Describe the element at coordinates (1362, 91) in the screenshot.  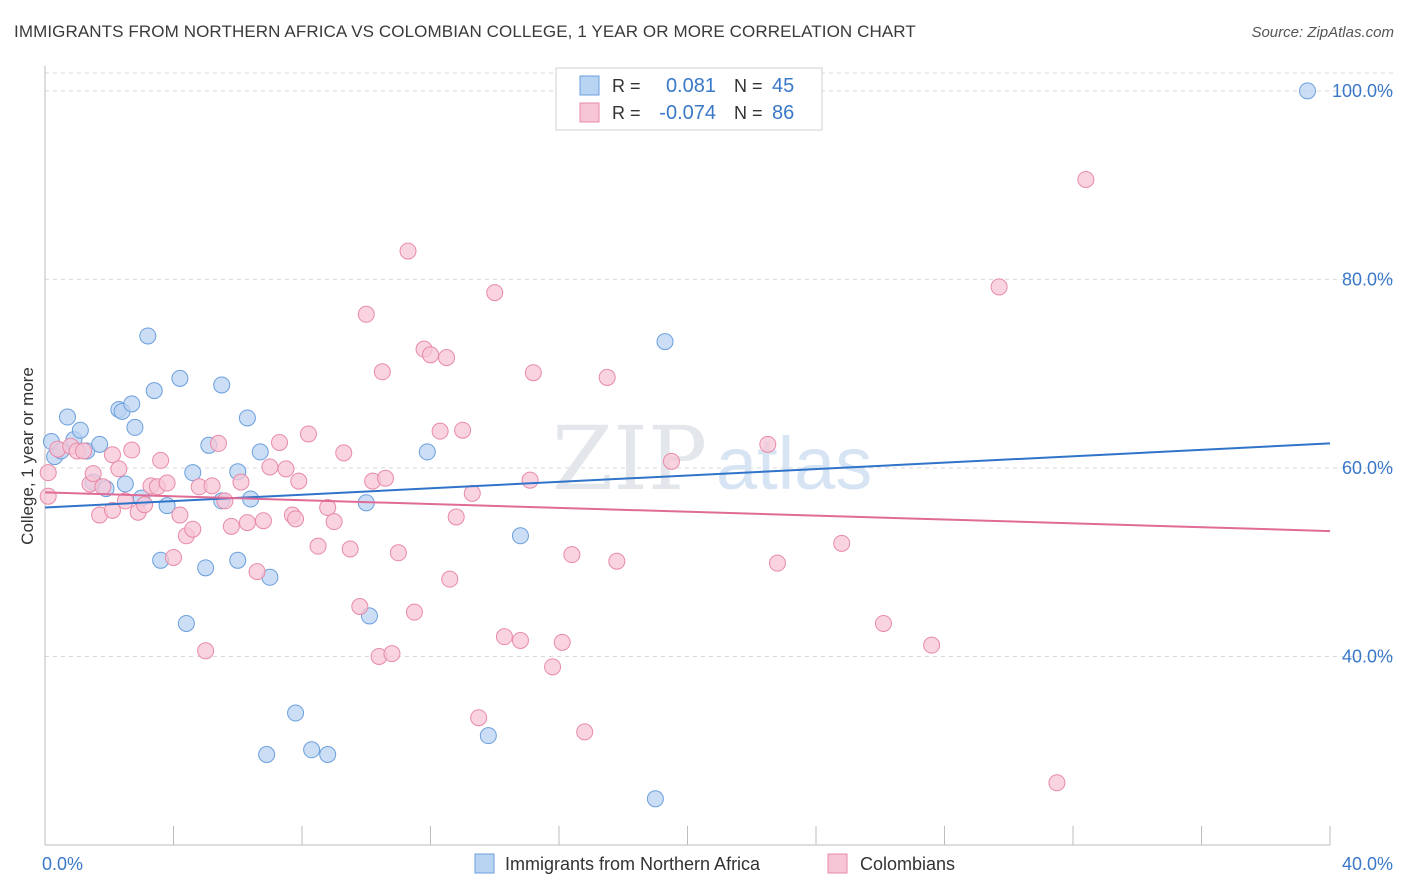
I see `y-tick-label: 100.0%` at that location.